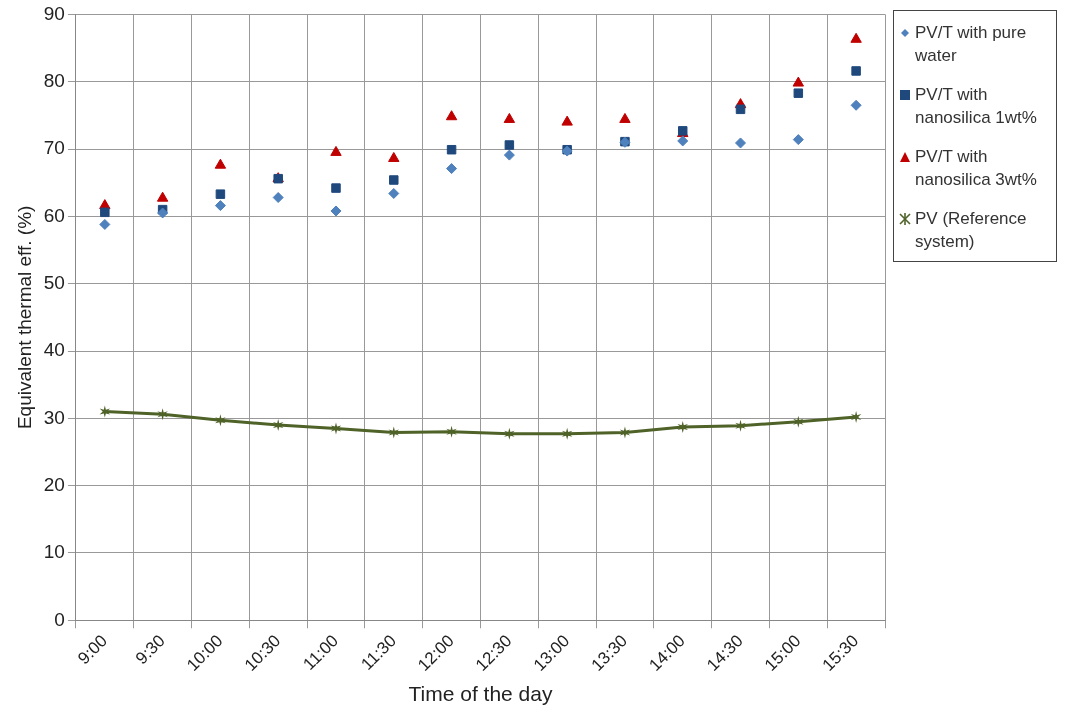 This screenshot has height=716, width=1067. What do you see at coordinates (54, 148) in the screenshot?
I see `y-tick-label: 70` at bounding box center [54, 148].